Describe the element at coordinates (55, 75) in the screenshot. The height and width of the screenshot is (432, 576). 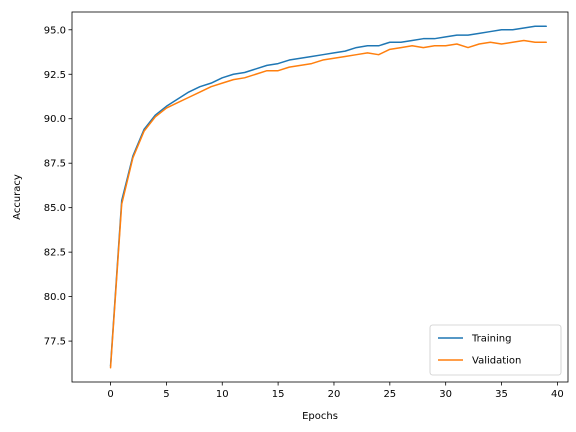
I see `y-tick-label: 92.5` at that location.